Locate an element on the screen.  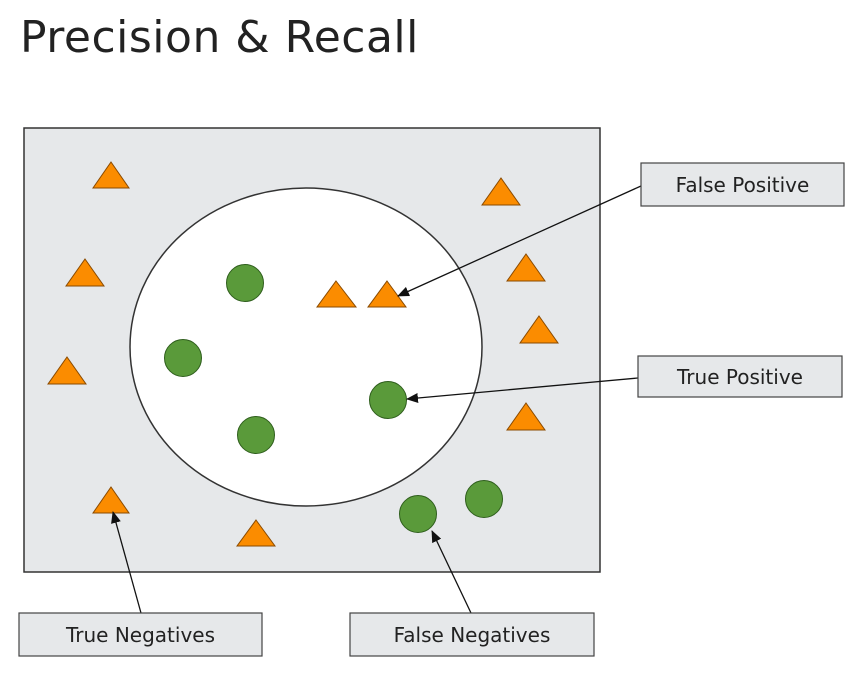
arrow-false-negatives is located at coordinates (451, 572).